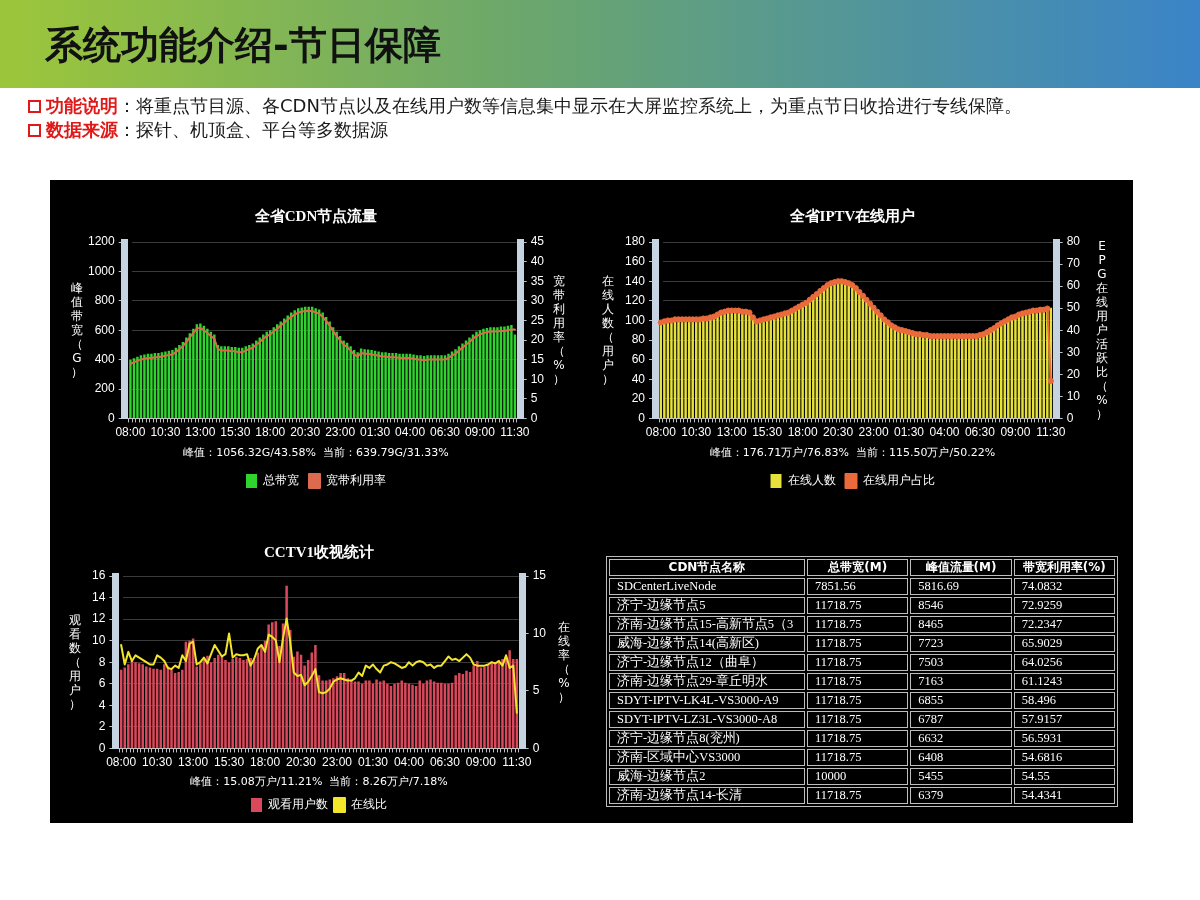 The height and width of the screenshot is (900, 1200). Describe the element at coordinates (102, 726) in the screenshot. I see `y-tick-label: 2` at that location.